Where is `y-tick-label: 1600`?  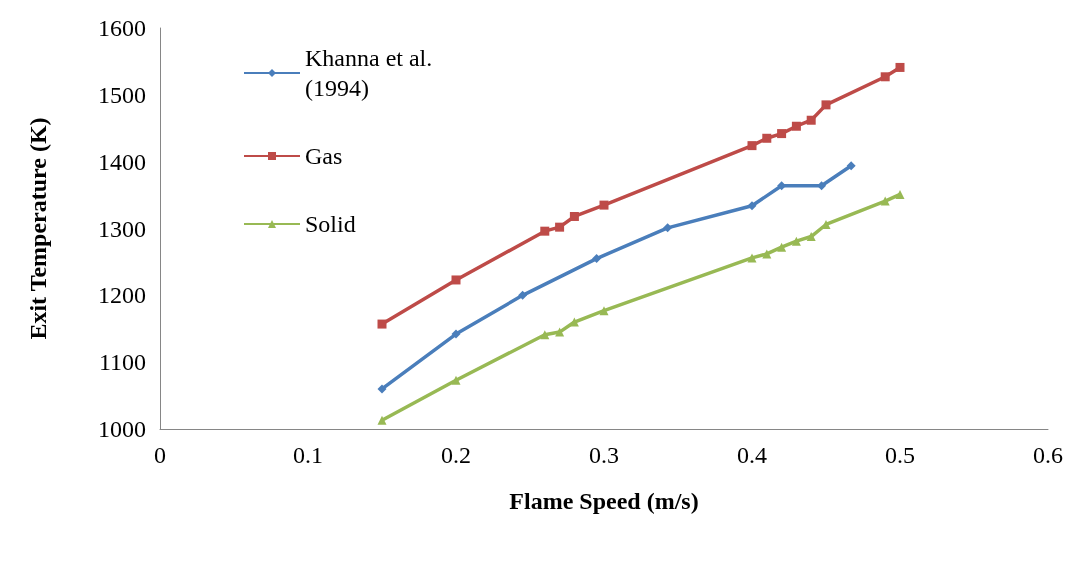
y-tick-label: 1600 is located at coordinates (122, 28).